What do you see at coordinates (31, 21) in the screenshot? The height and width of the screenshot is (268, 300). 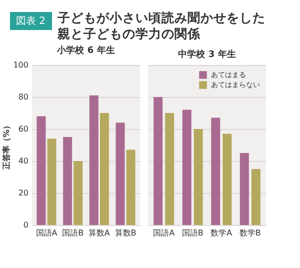 I see `text: 図表 2` at bounding box center [31, 21].